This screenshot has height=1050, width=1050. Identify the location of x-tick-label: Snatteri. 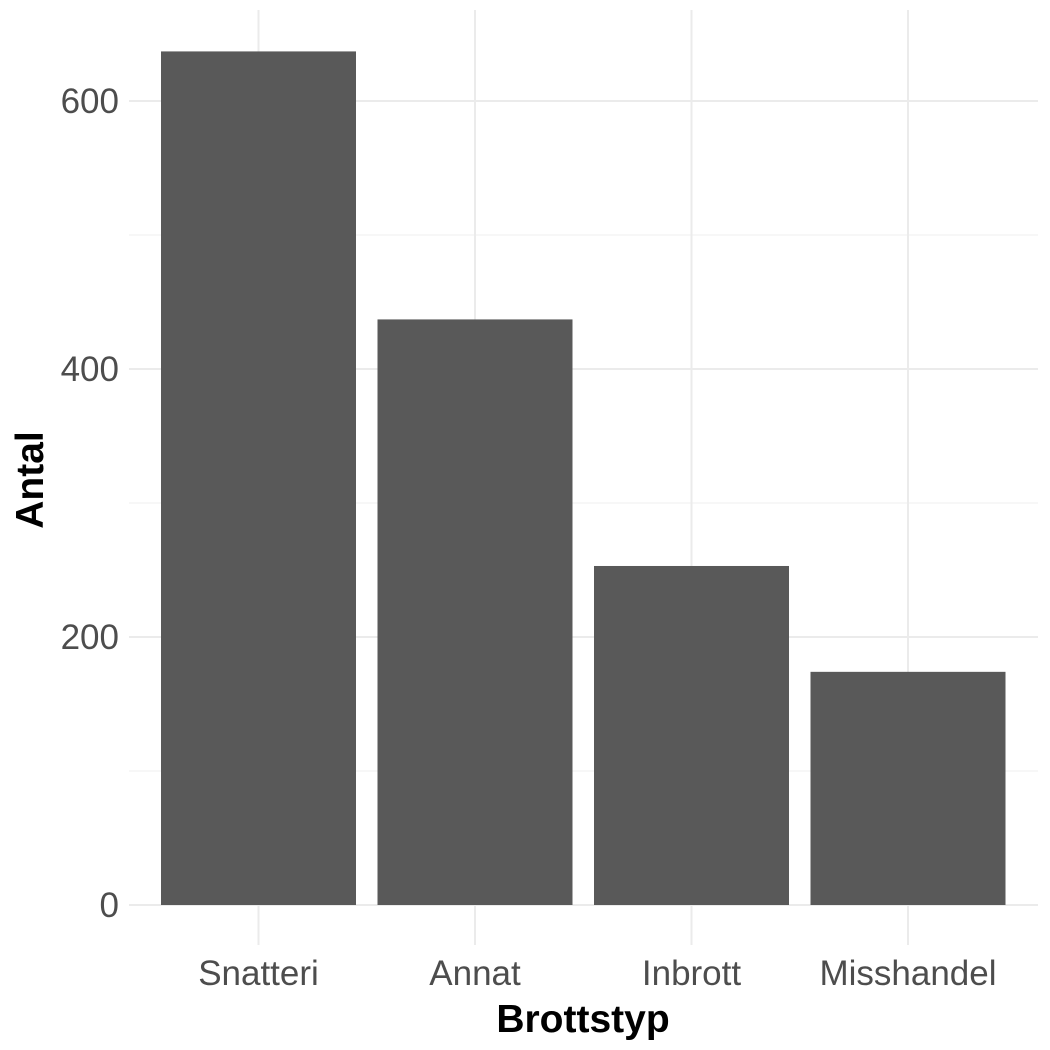
(258, 973).